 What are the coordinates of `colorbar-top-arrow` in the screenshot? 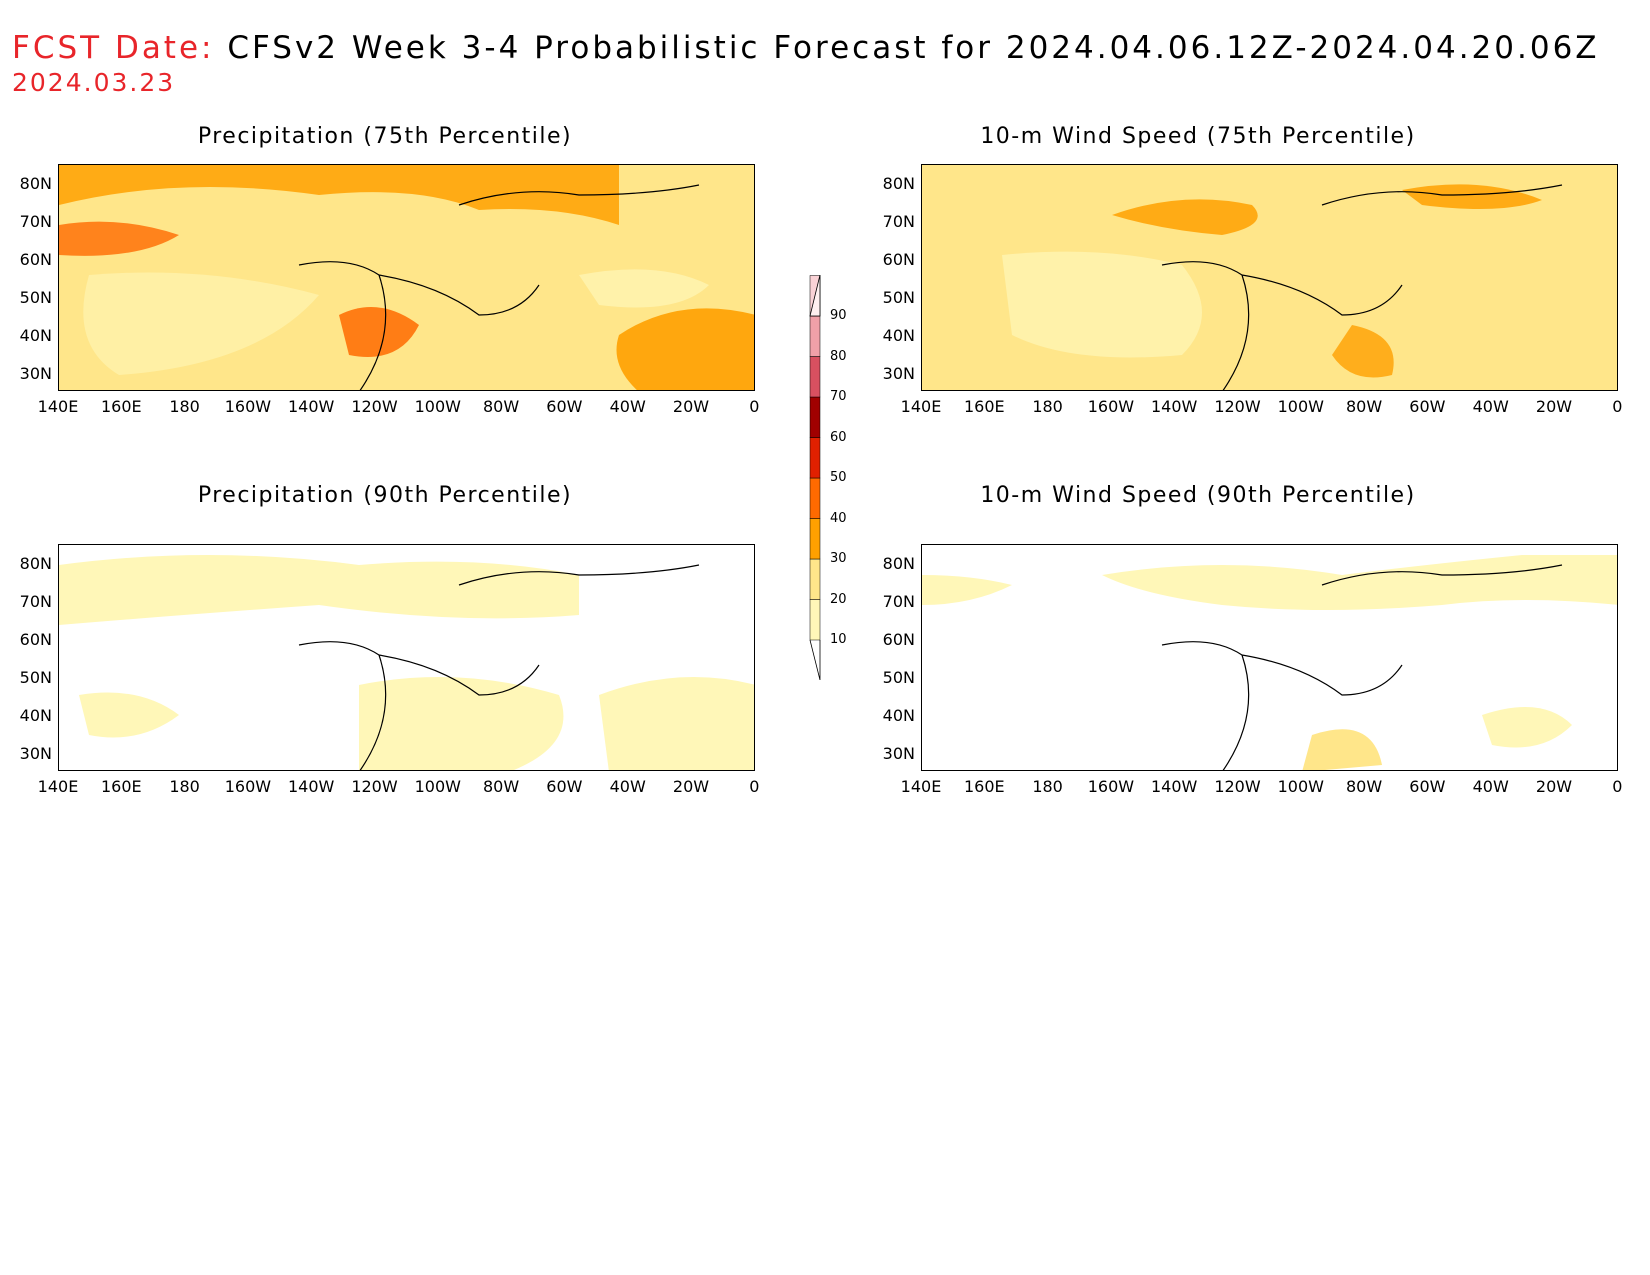 It's located at (815, 296).